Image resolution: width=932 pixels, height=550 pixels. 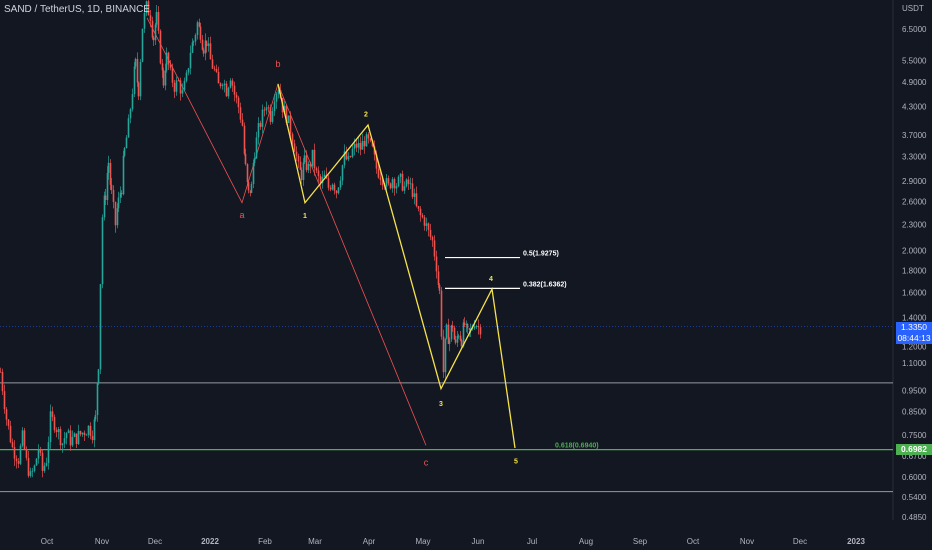 I want to click on y-tick-label: 2.0000, so click(x=914, y=251).